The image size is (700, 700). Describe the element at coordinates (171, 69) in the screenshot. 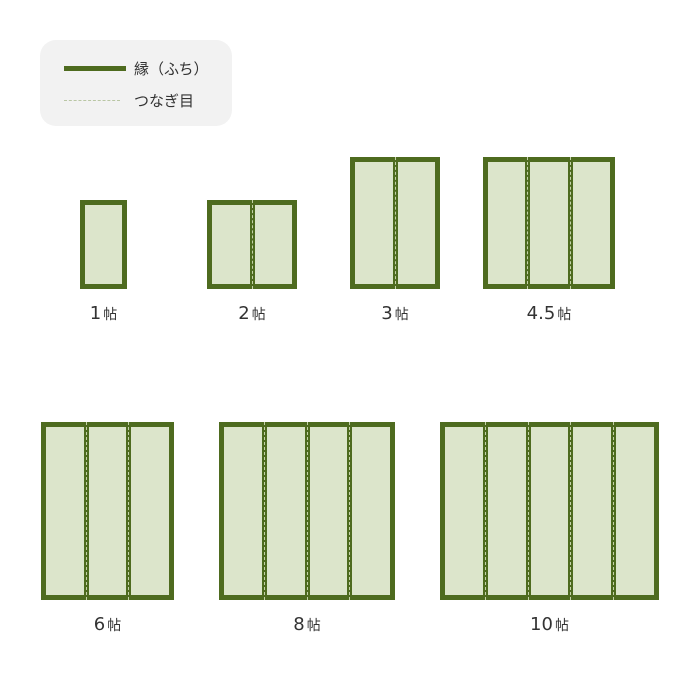

I see `legend-border-label: 縁（ふち）` at that location.